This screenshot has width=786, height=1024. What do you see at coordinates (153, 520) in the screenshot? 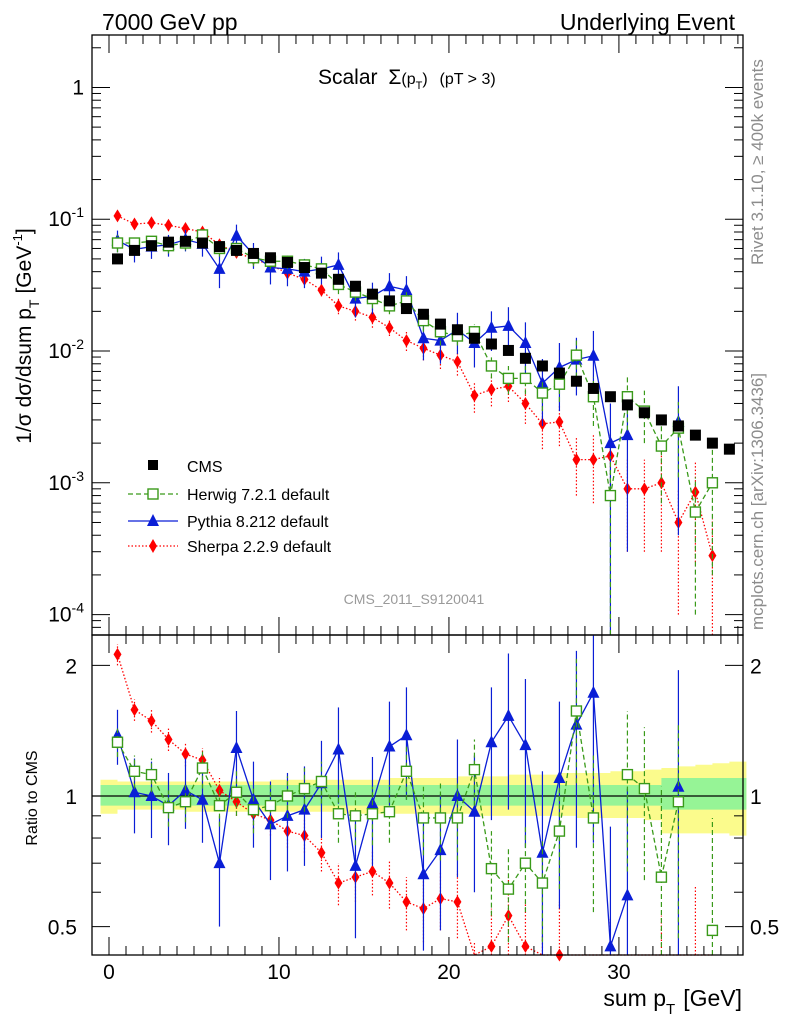
I see `legend-marker-pythia` at bounding box center [153, 520].